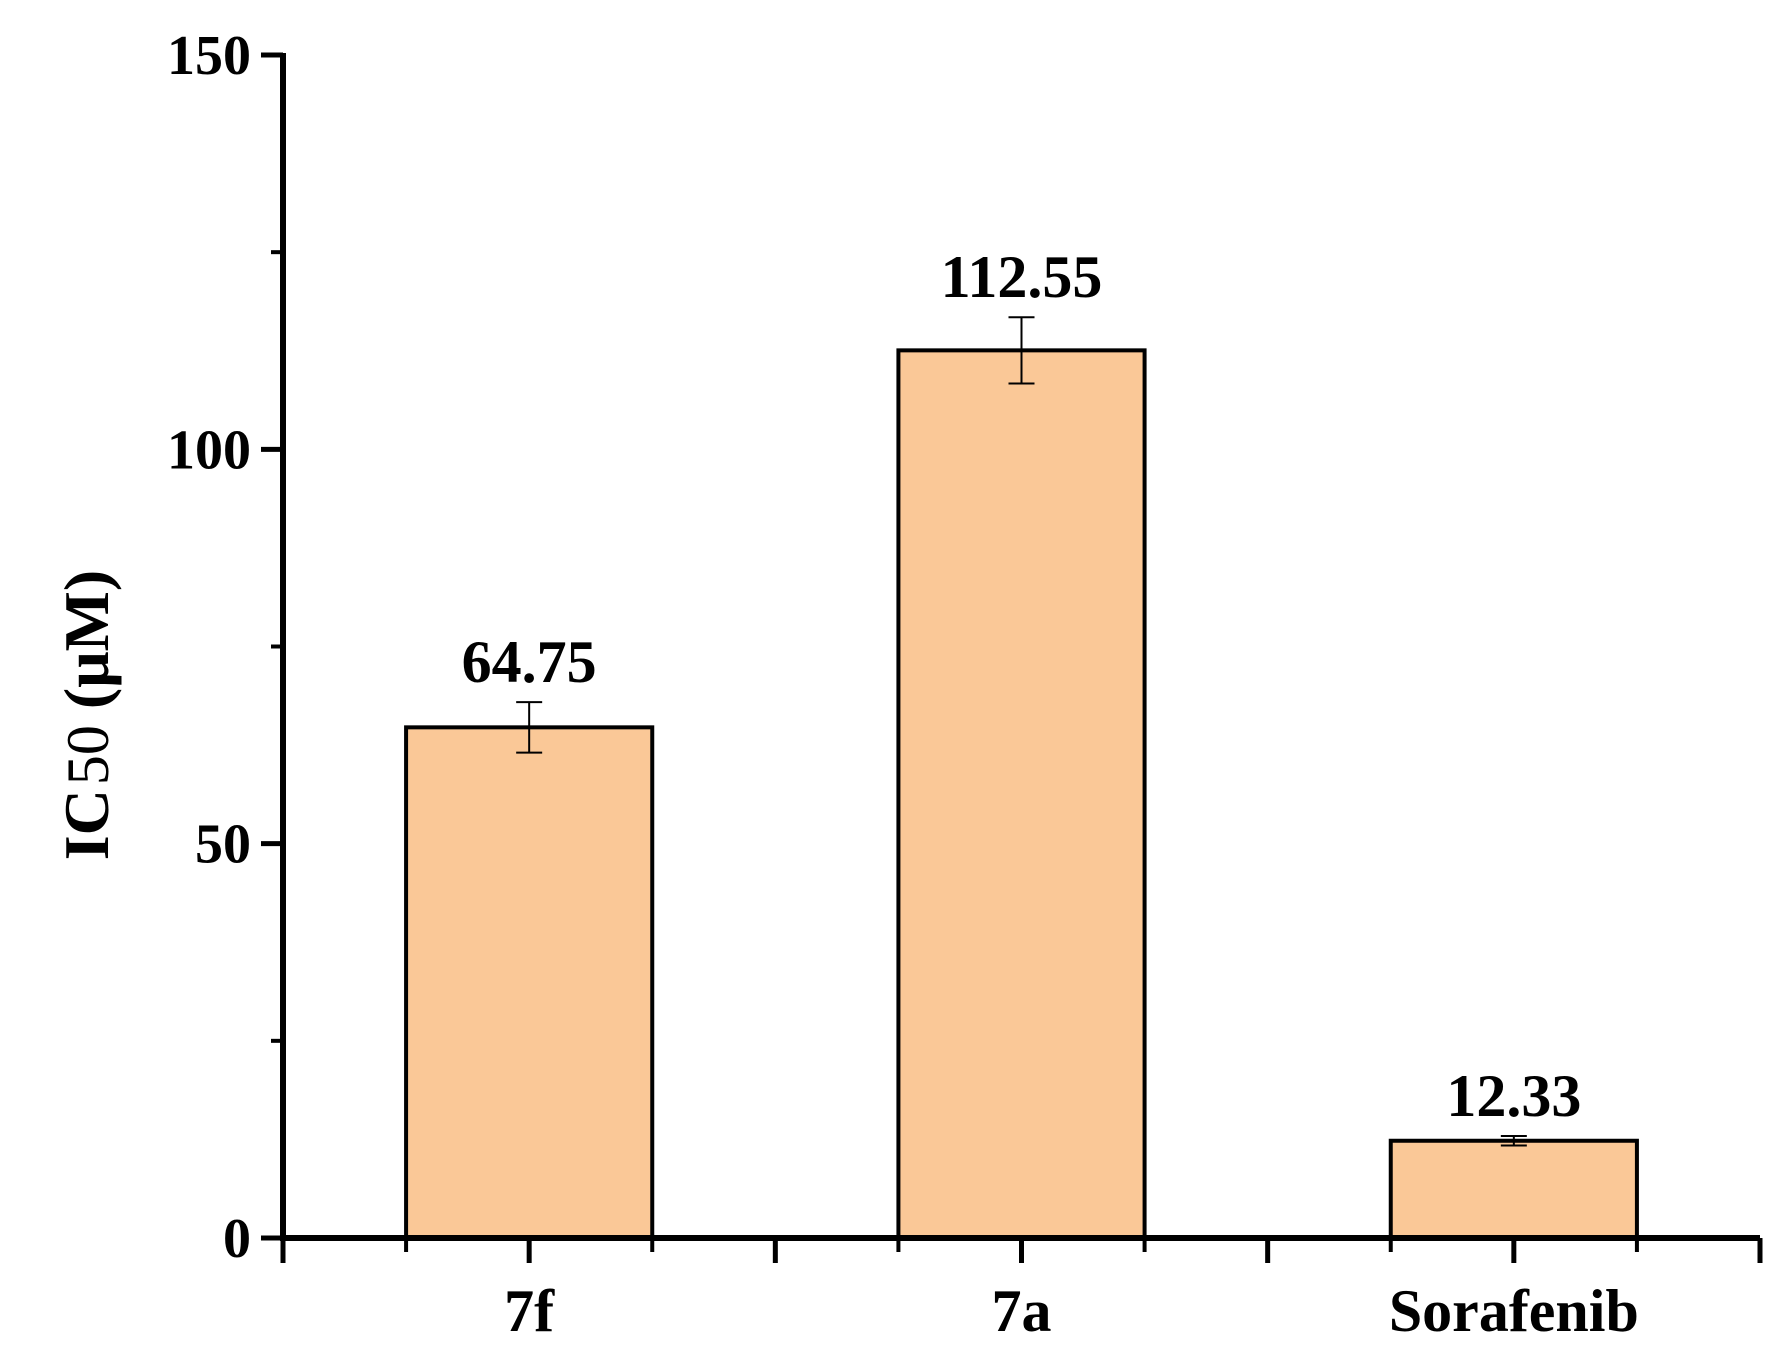 The image size is (1786, 1364). I want to click on error-bar-7f, so click(529, 727).